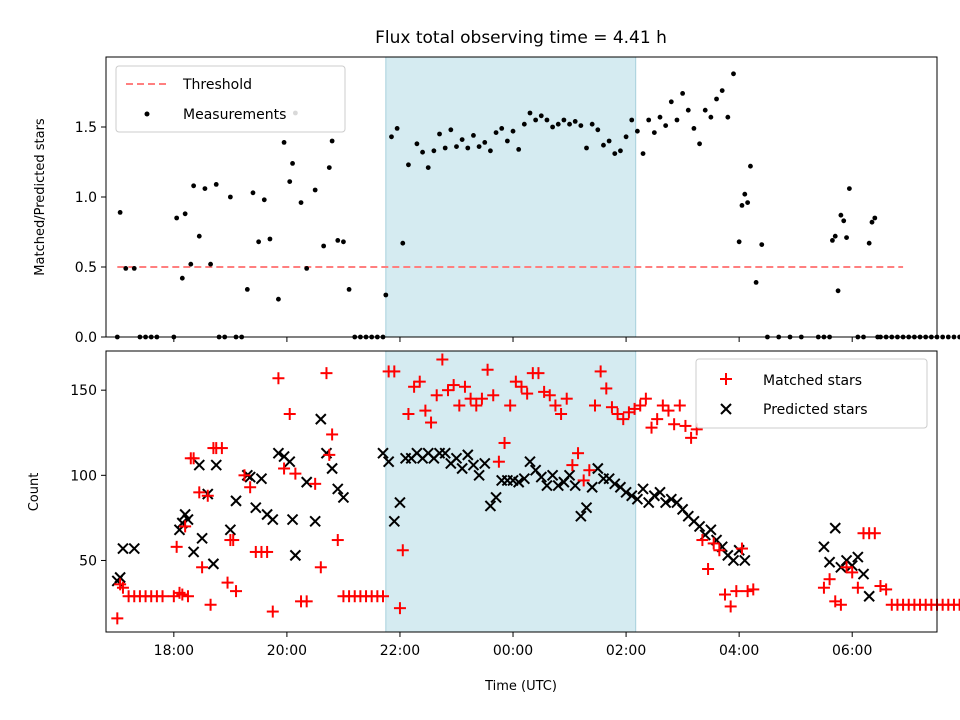  What do you see at coordinates (511, 197) in the screenshot?
I see `top-shaded-span` at bounding box center [511, 197].